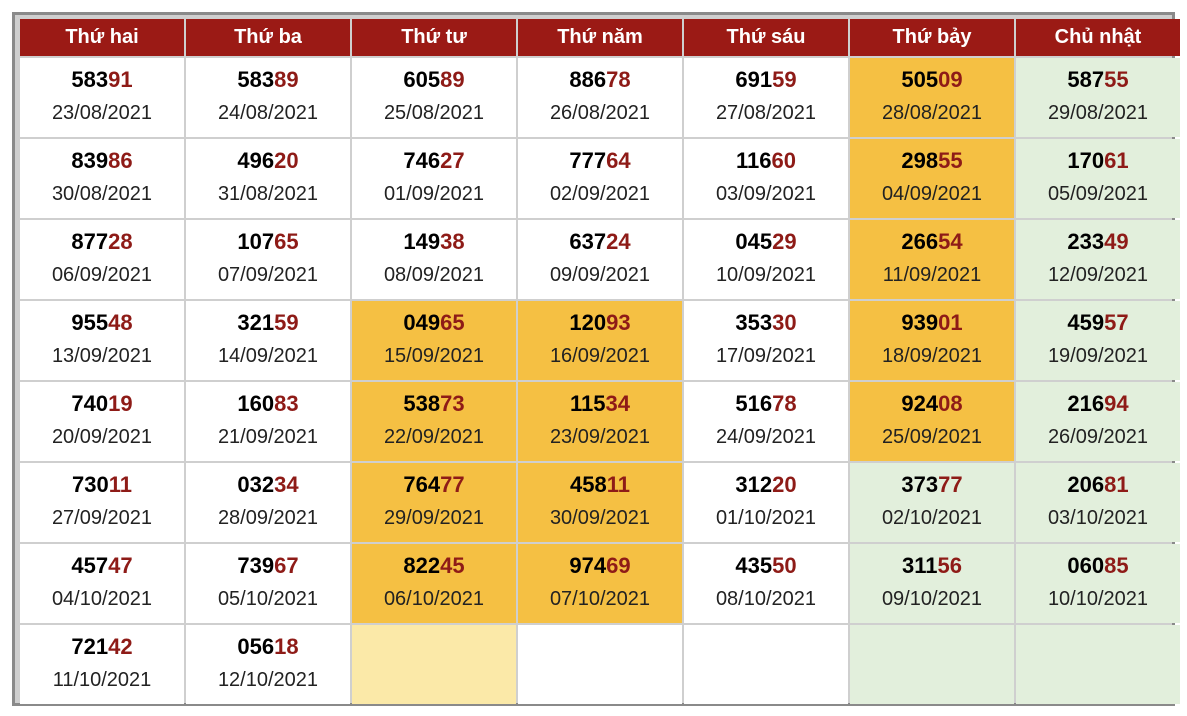  What do you see at coordinates (434, 259) in the screenshot?
I see `result-cell: 14938 08/09/2021` at bounding box center [434, 259].